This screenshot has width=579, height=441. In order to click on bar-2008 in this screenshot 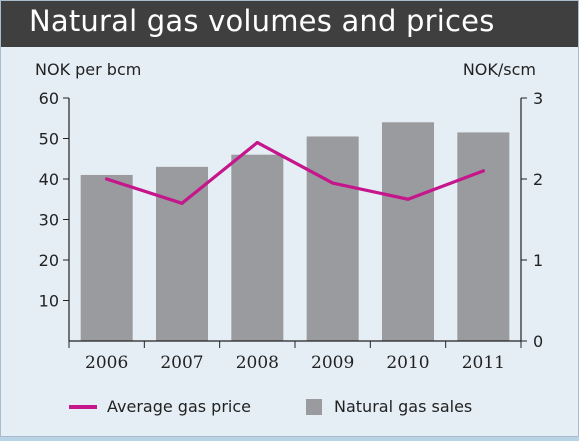, I will do `click(257, 247)`.